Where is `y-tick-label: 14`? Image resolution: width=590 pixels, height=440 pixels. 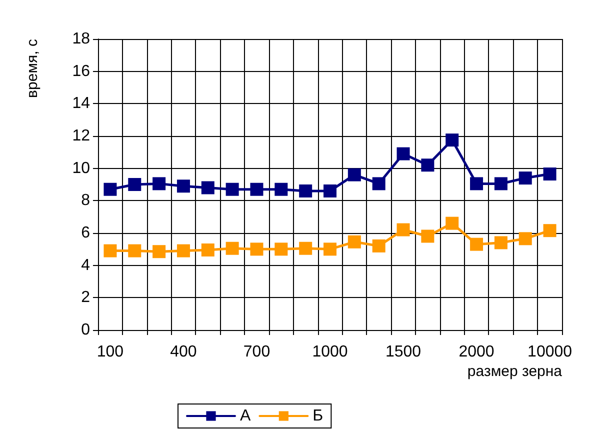 y-tick-label: 14 is located at coordinates (81, 103).